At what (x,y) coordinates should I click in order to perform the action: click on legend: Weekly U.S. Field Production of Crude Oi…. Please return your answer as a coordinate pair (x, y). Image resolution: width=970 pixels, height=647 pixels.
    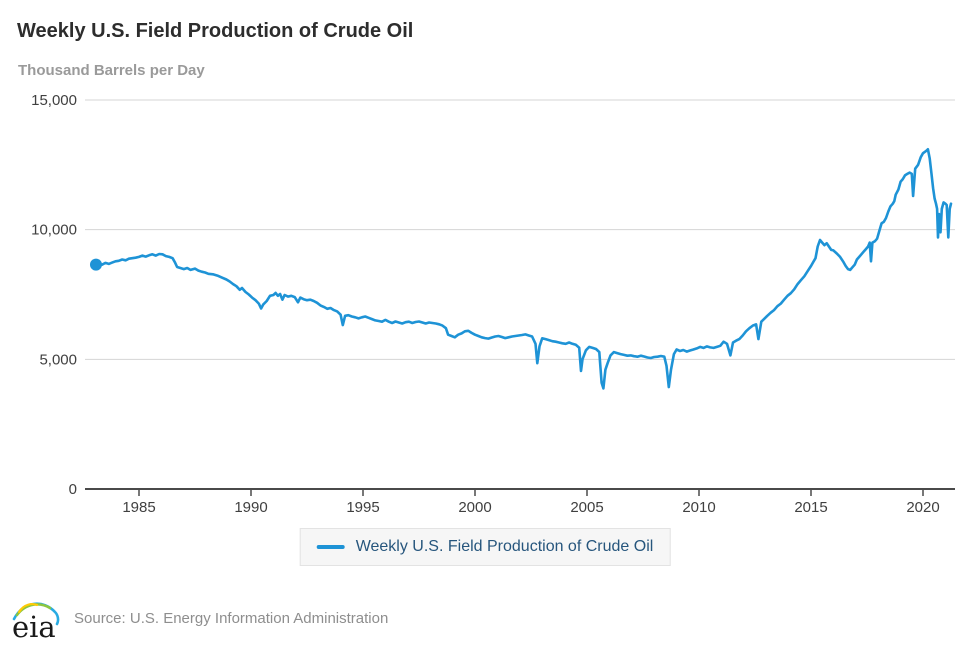
    Looking at the image, I should click on (485, 547).